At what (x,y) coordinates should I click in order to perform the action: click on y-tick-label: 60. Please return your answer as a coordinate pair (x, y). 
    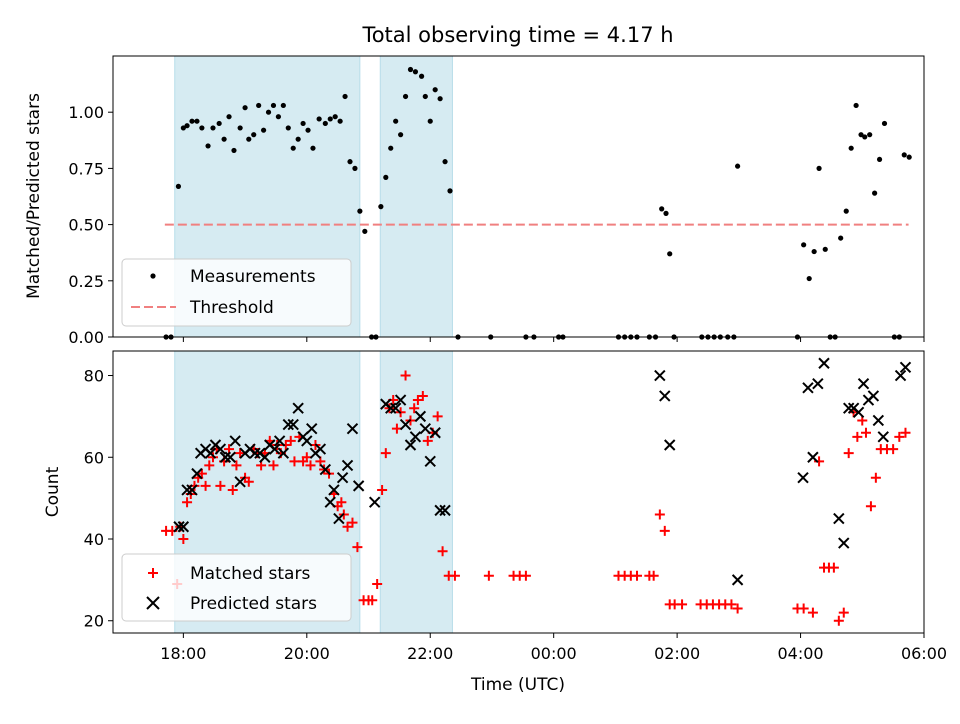
    Looking at the image, I should click on (94, 457).